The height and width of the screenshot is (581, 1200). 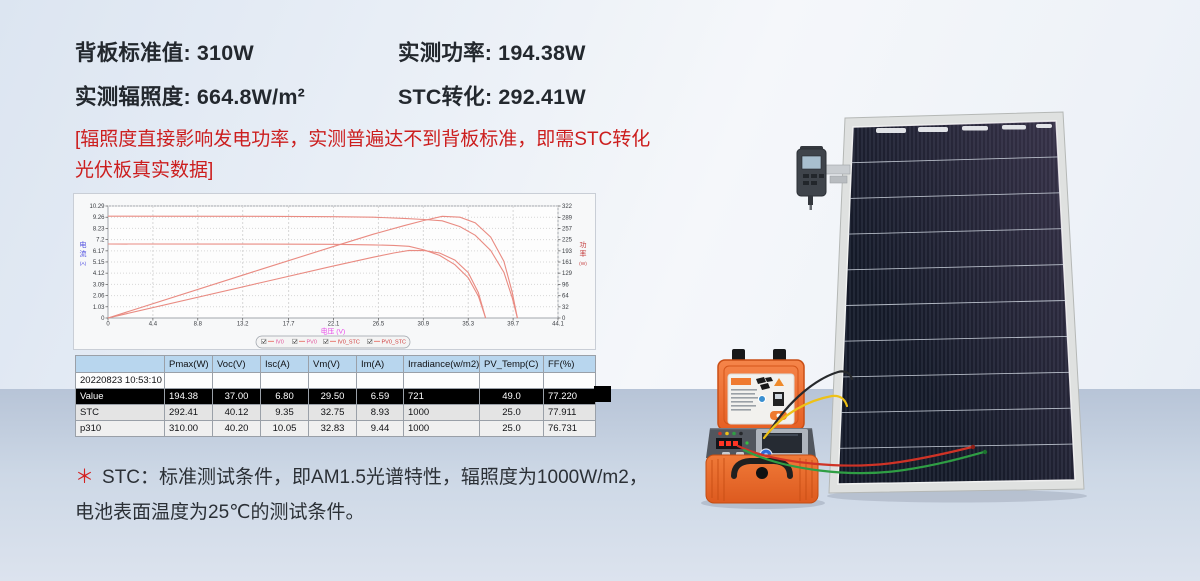 I want to click on legend-label-PV0_STC: PV0_STC, so click(x=394, y=343).